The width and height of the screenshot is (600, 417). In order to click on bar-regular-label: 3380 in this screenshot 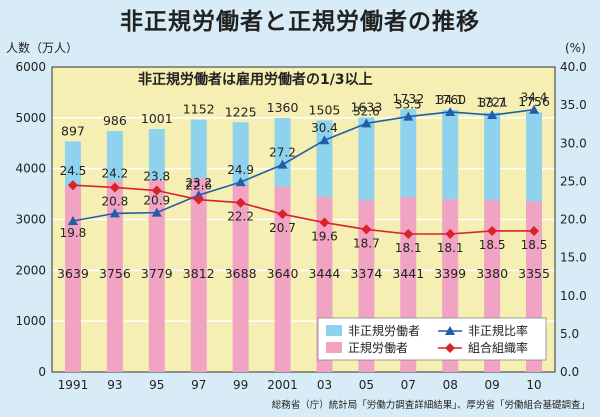, I will do `click(492, 273)`.